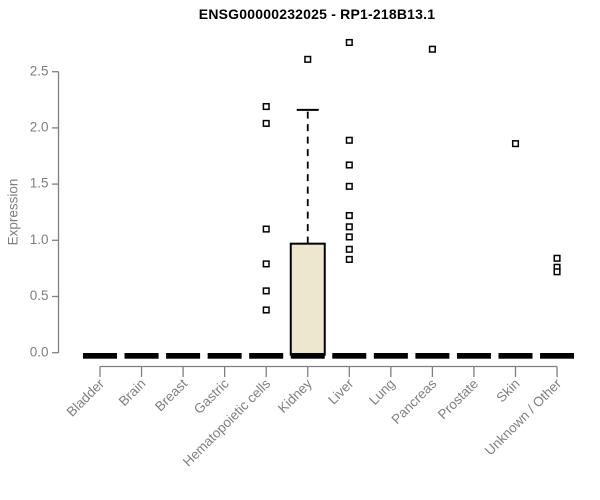  I want to click on median-bar-Brain, so click(141, 356).